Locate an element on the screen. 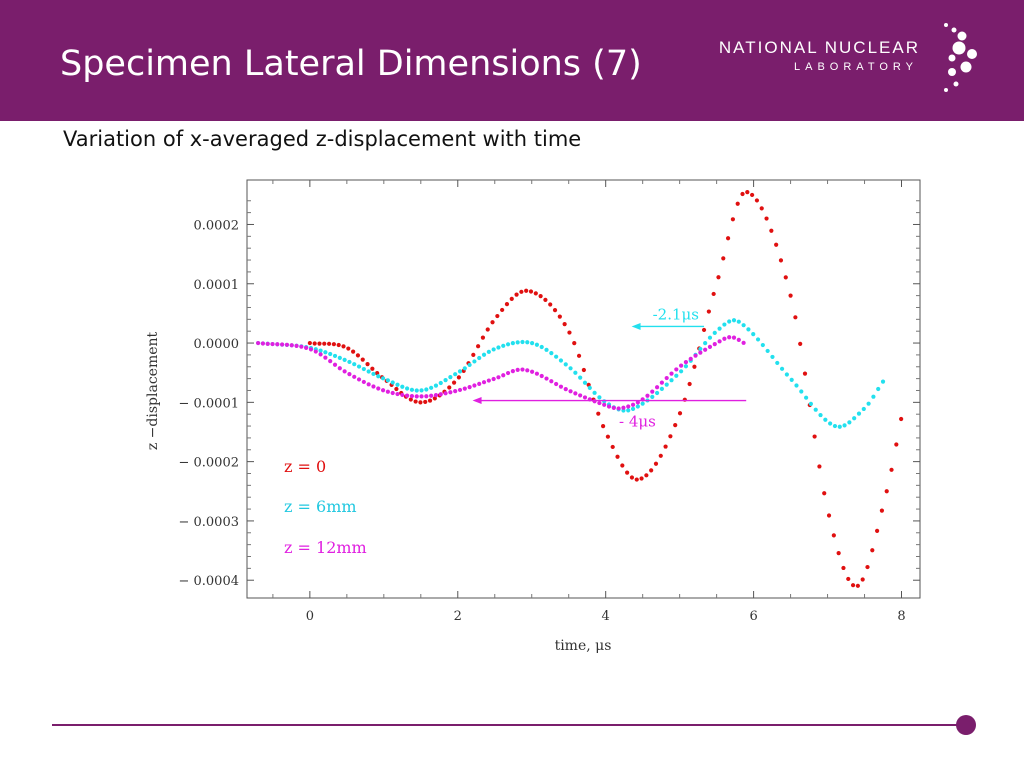 The width and height of the screenshot is (1024, 768). arrowhead-icon is located at coordinates (477, 401).